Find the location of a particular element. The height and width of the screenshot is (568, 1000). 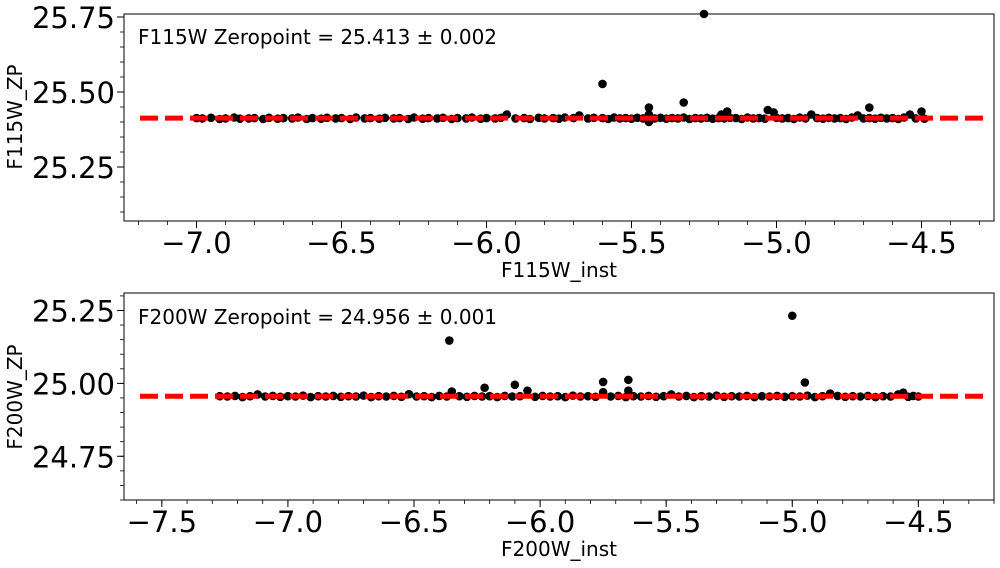

y-tick-label: 25.75 is located at coordinates (73, 18).